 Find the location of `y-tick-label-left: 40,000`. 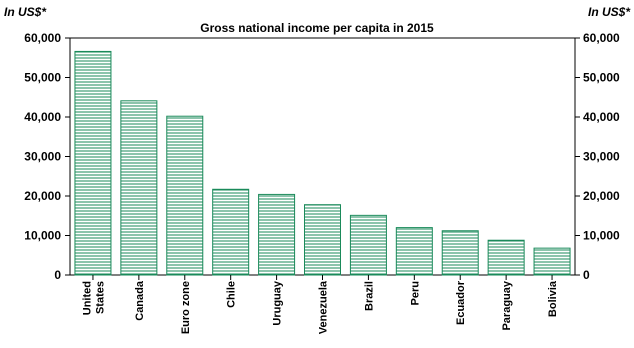

y-tick-label-left: 40,000 is located at coordinates (42, 117).